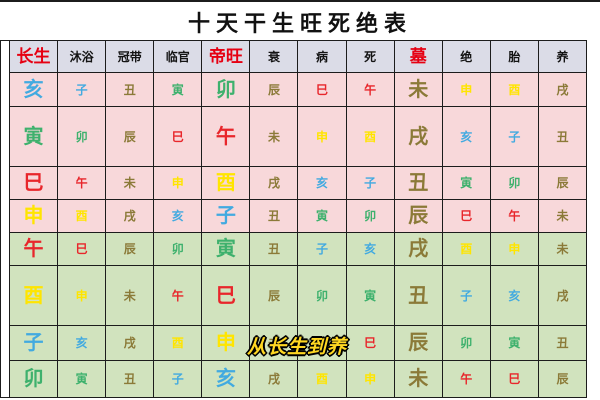 This screenshot has width=600, height=400. I want to click on header-cell: 养, so click(562, 56).